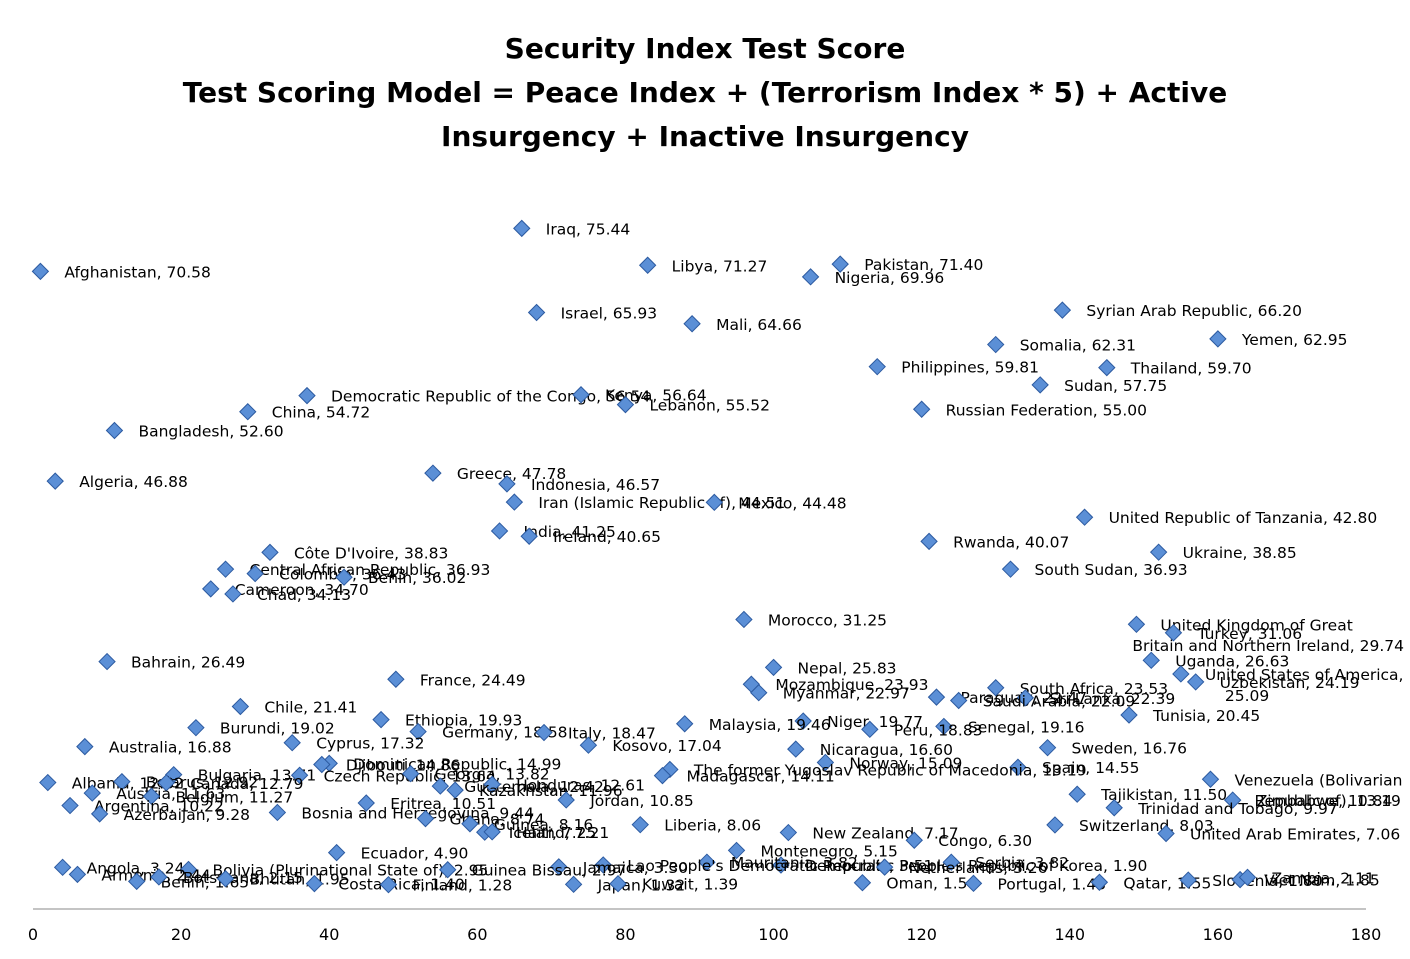  What do you see at coordinates (1163, 795) in the screenshot?
I see `point-label: Tajikistan, 11.50` at bounding box center [1163, 795].